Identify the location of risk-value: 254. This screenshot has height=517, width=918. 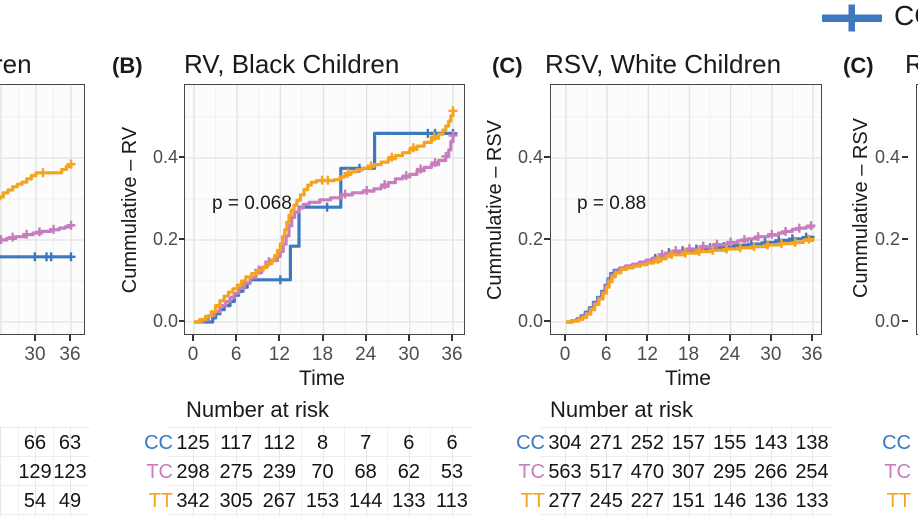
(812, 472).